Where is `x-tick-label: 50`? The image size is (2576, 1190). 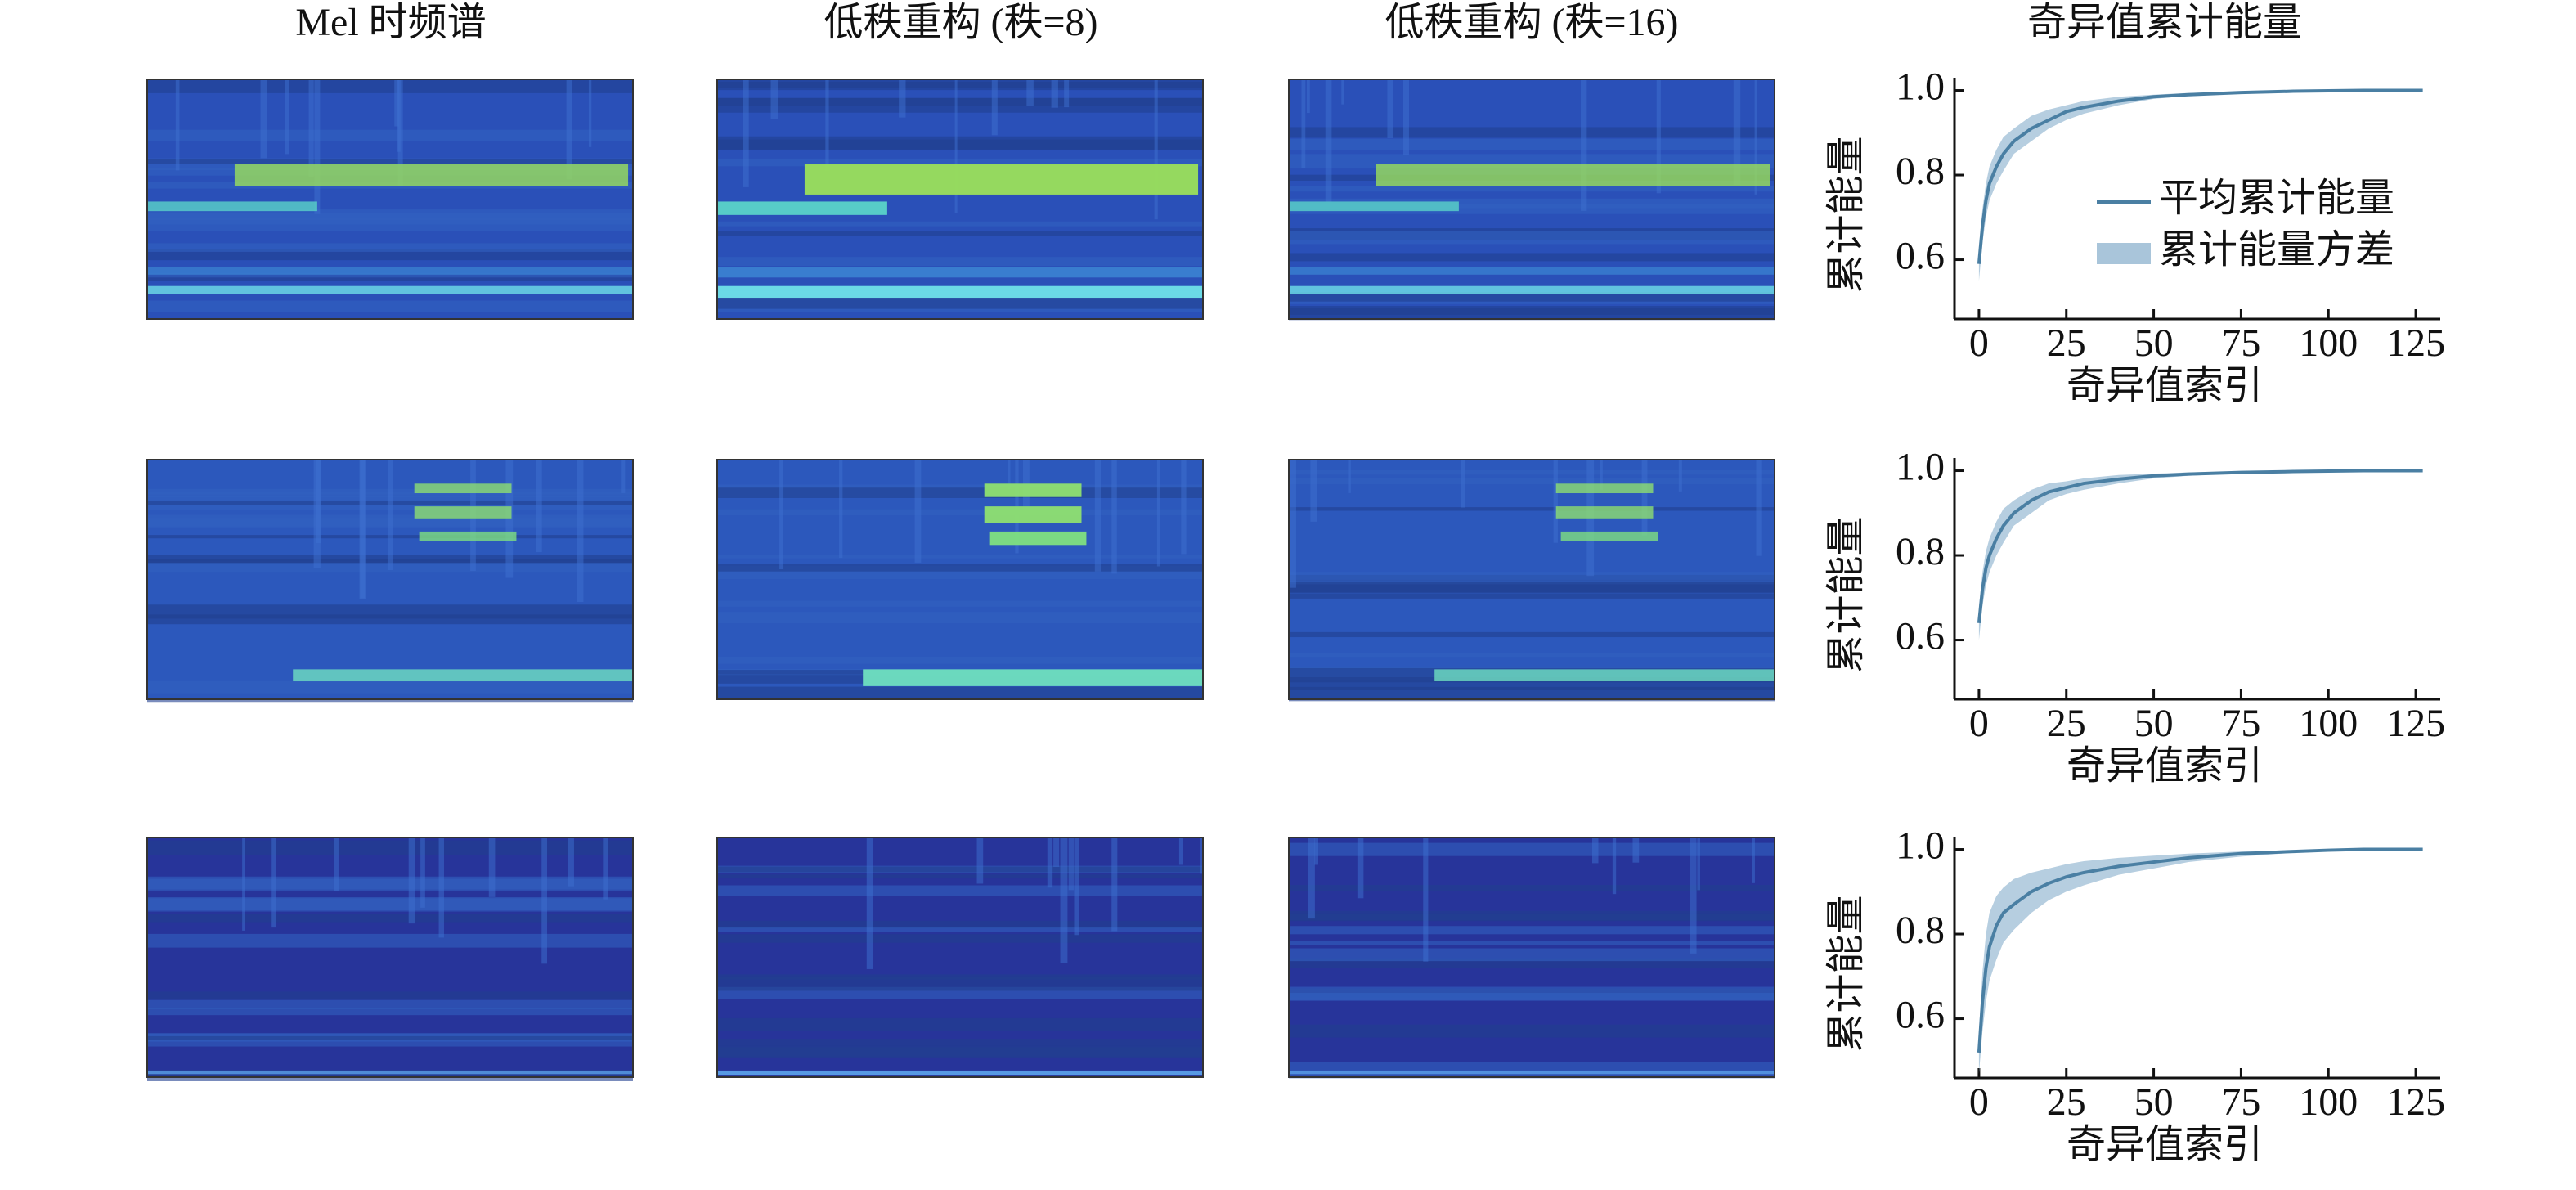
x-tick-label: 50 is located at coordinates (2154, 1102).